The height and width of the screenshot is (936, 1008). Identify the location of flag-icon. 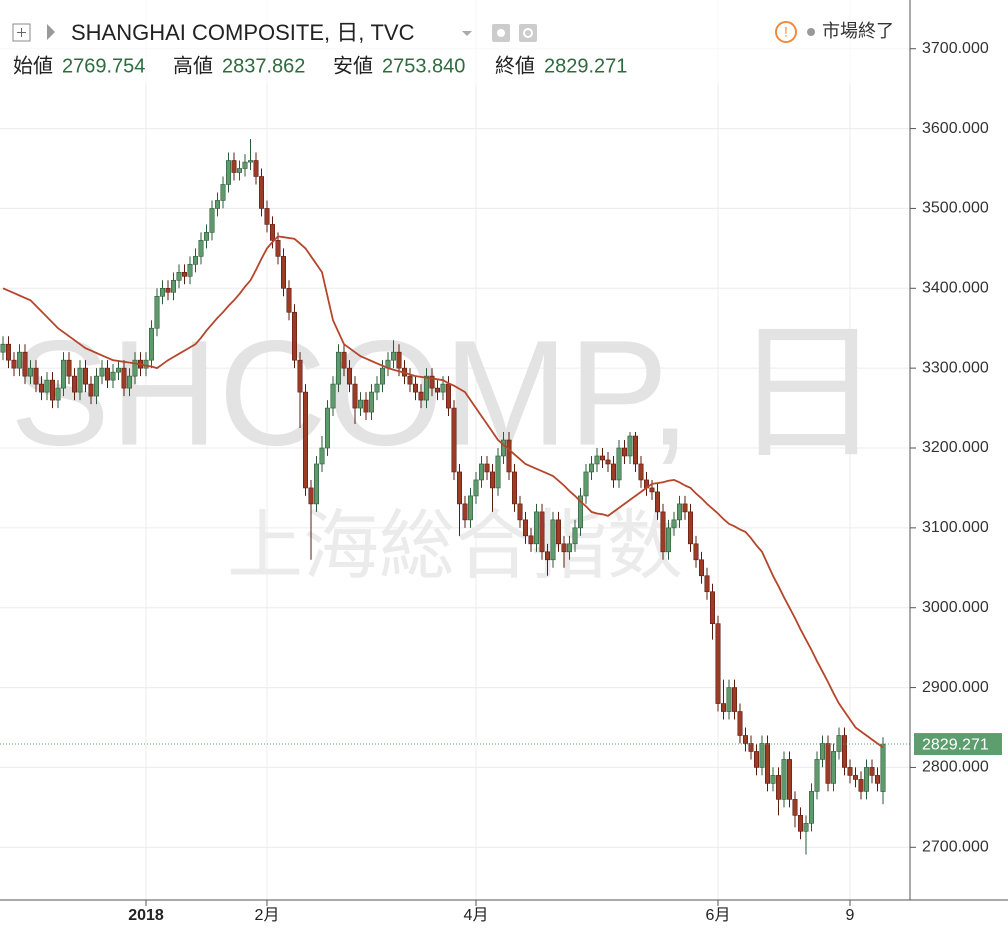
(51, 32).